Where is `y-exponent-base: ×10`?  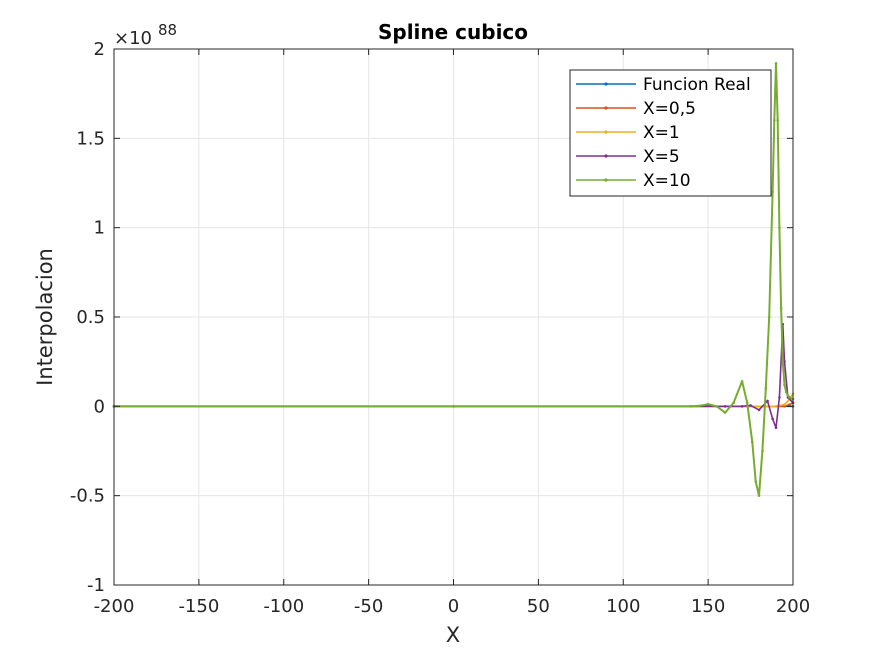 y-exponent-base: ×10 is located at coordinates (133, 38).